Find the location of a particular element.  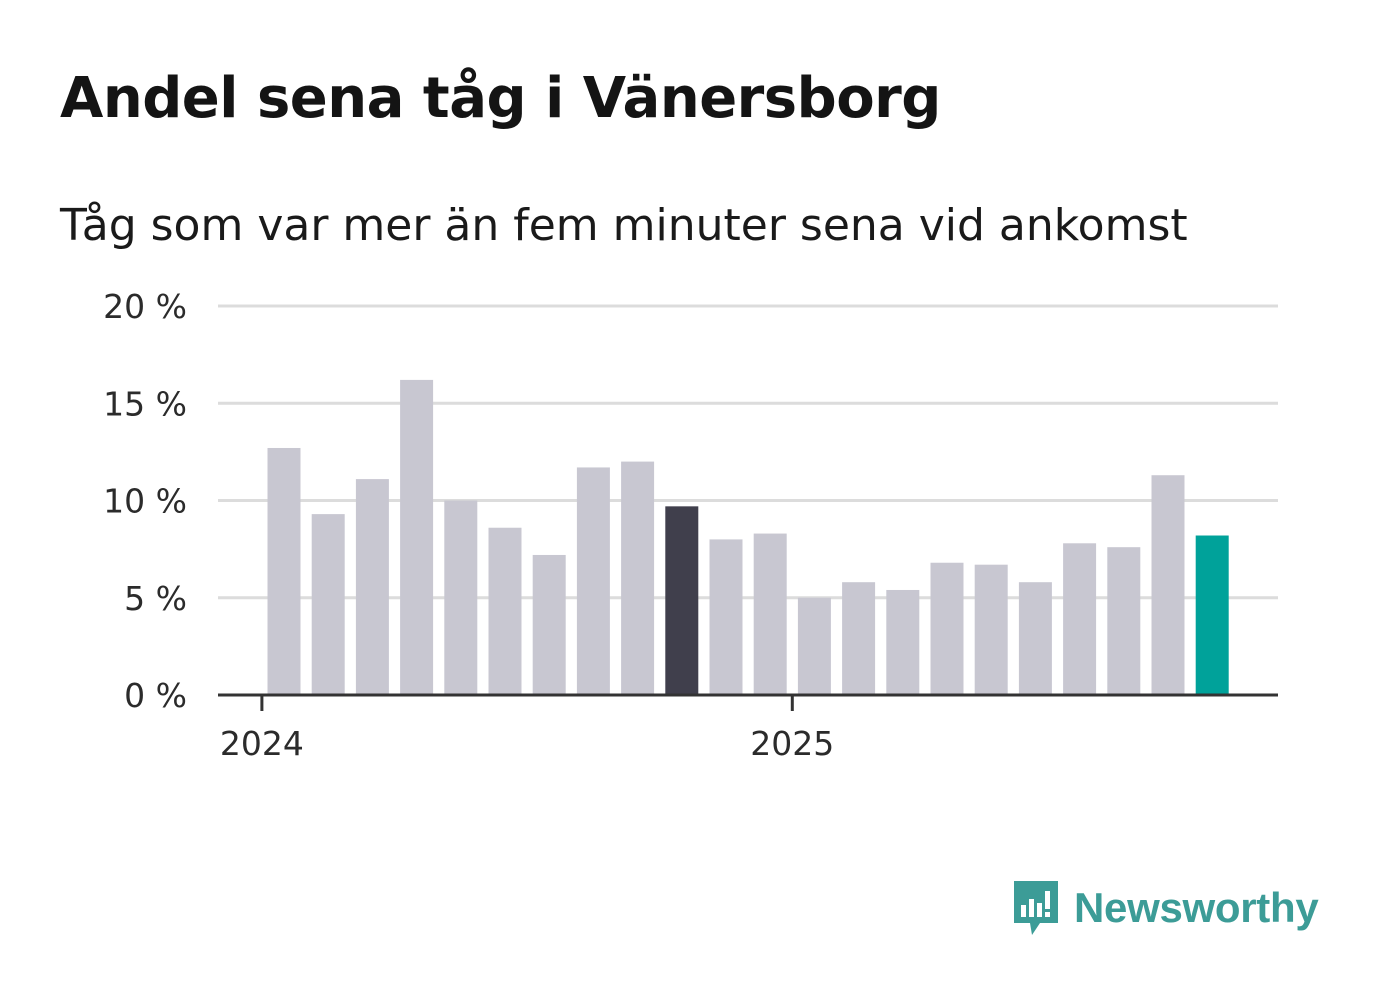

x-axis-ticks: 2024 2025 is located at coordinates (527, 729).